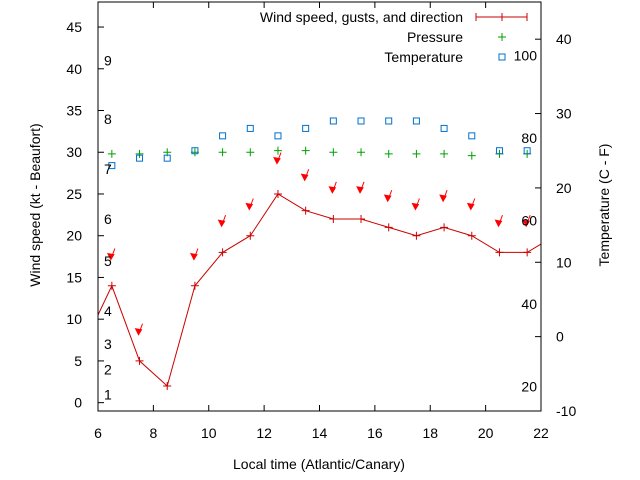  I want to click on y-right-tick-label: -10, so click(566, 411).